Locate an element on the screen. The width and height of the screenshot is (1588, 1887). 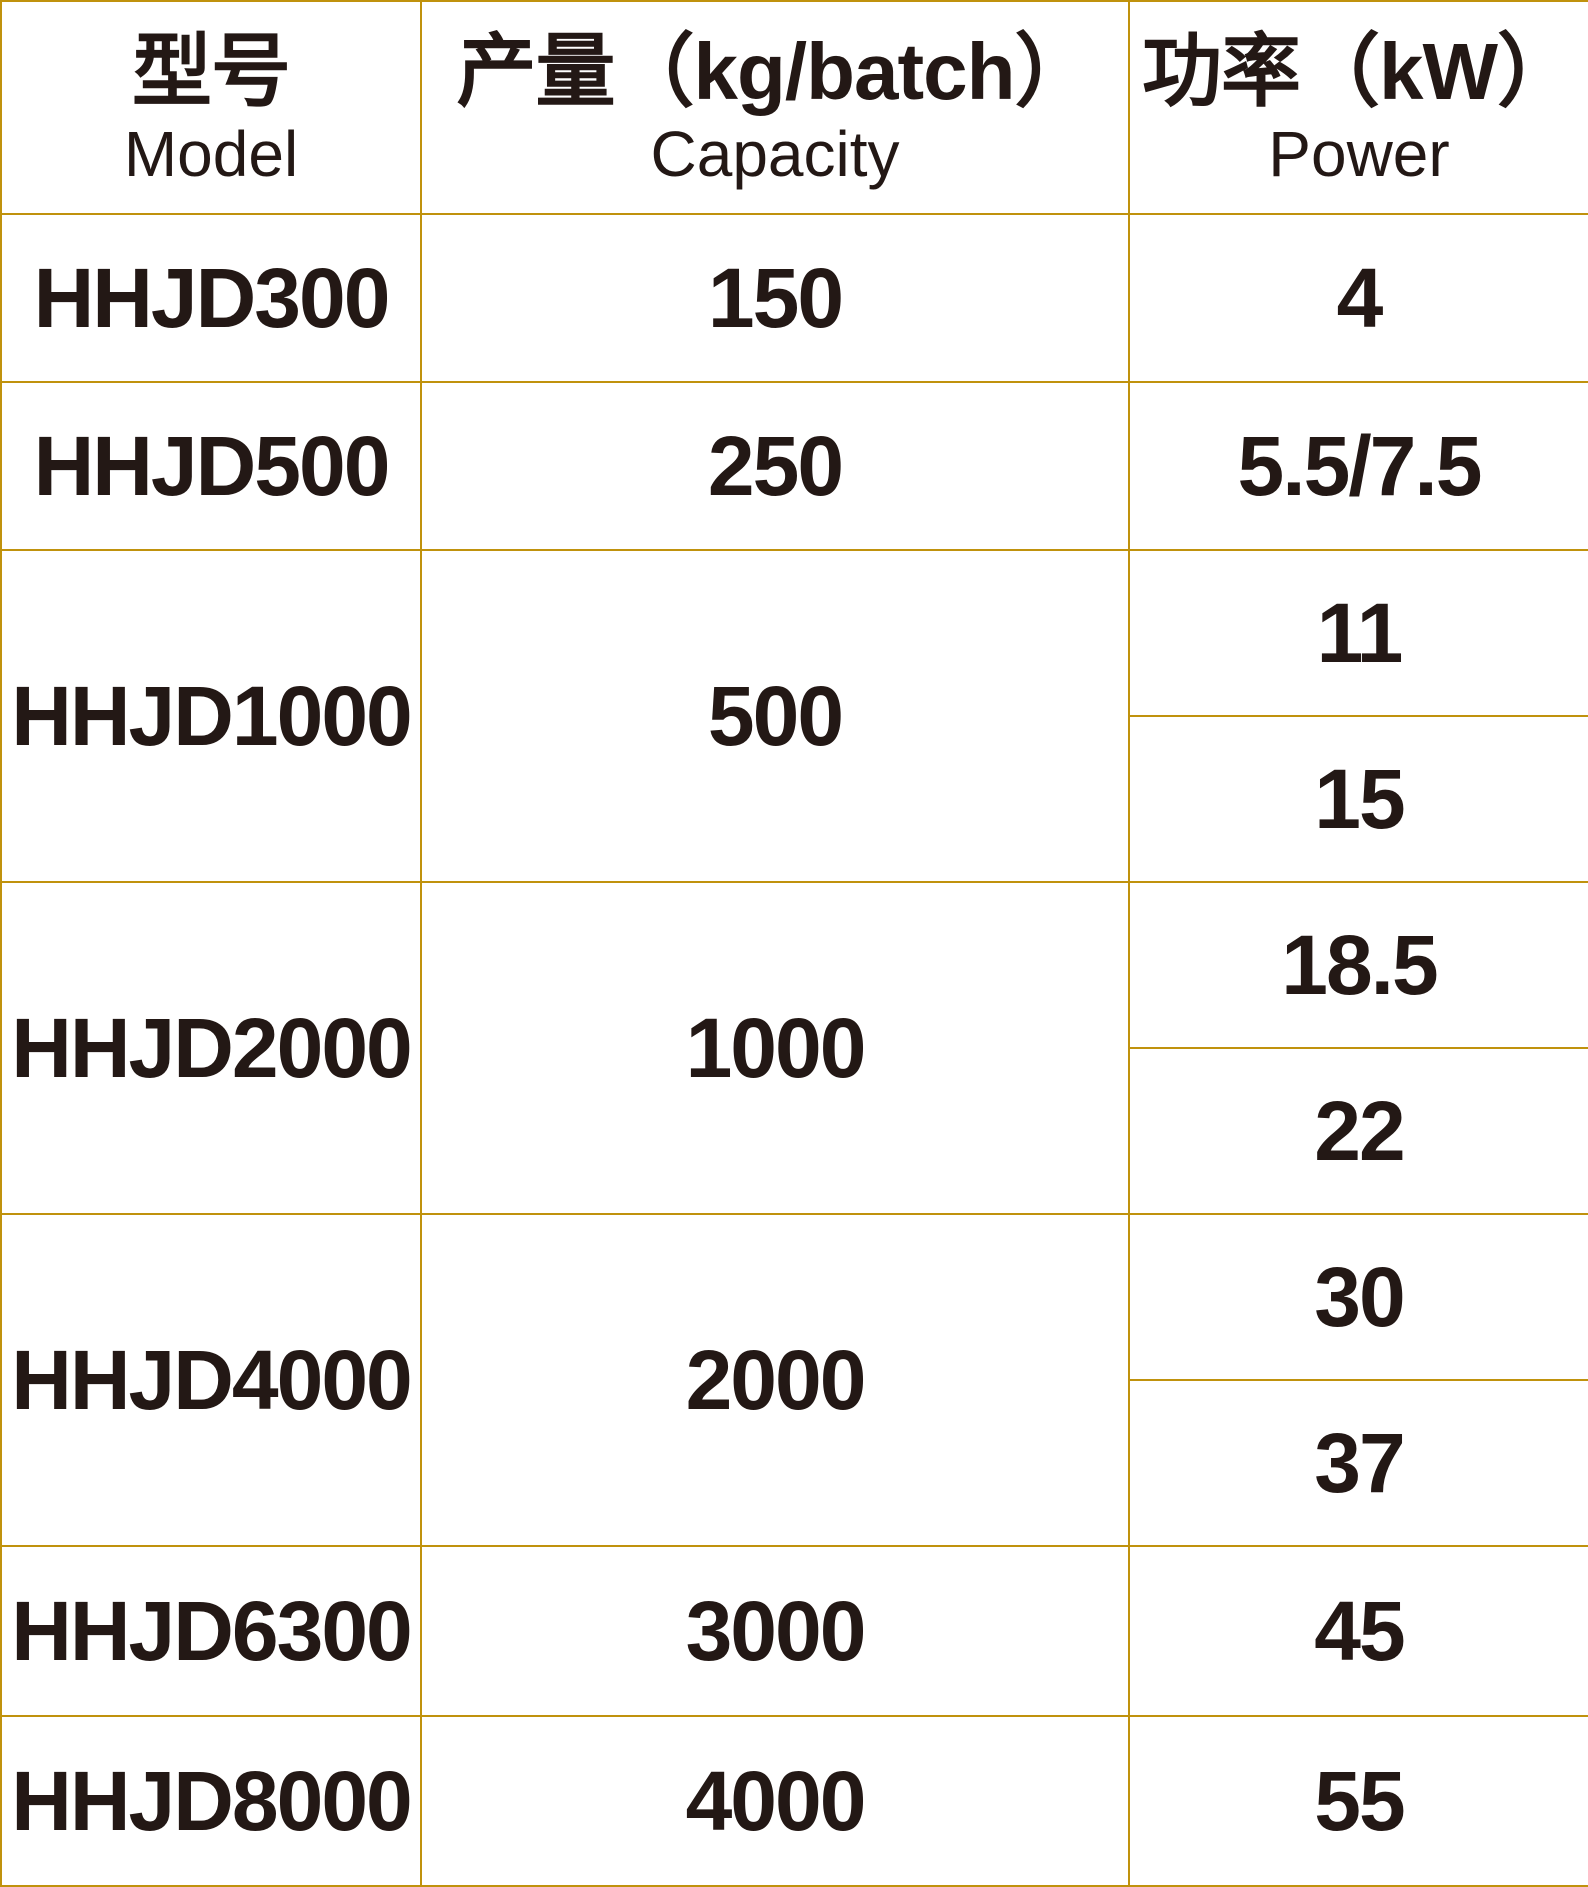
model-cell: HHJD300 is located at coordinates (211, 298).